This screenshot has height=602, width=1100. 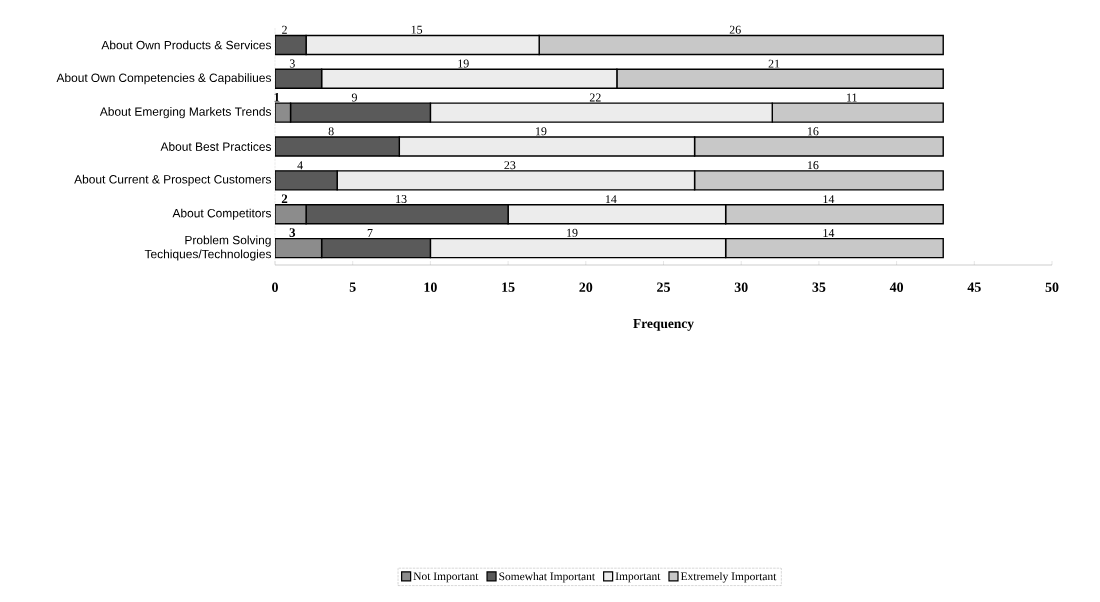 What do you see at coordinates (663, 325) in the screenshot?
I see `x-axis-title: Frequency` at bounding box center [663, 325].